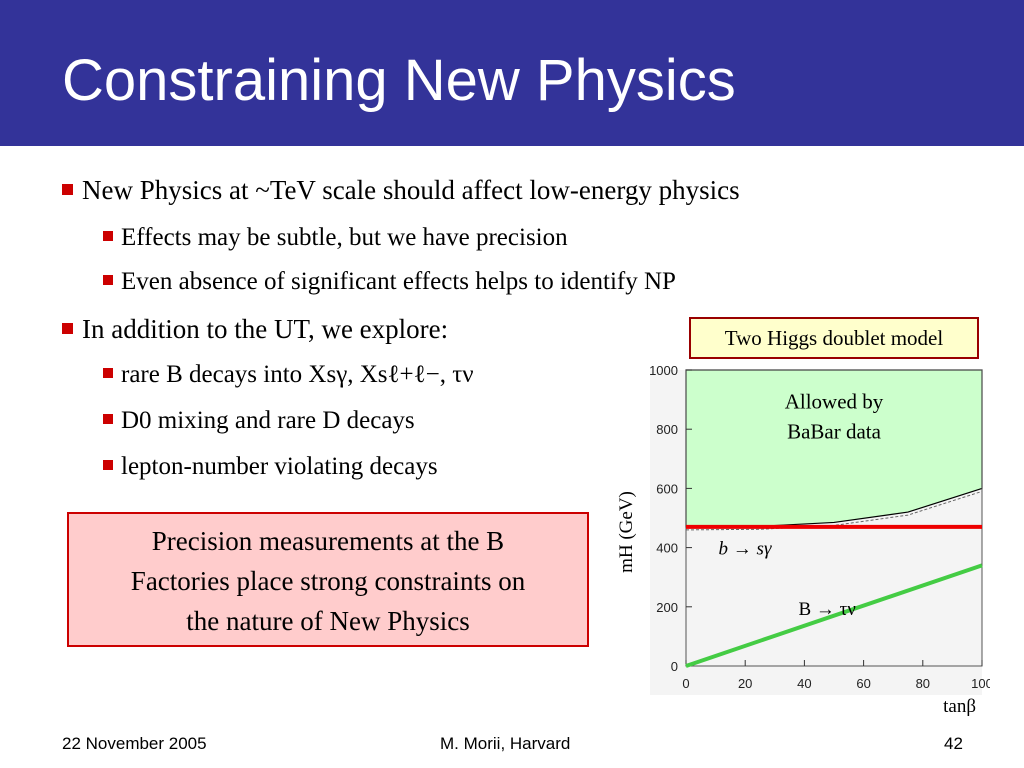  What do you see at coordinates (804, 683) in the screenshot?
I see `x-tick-label: 40` at bounding box center [804, 683].